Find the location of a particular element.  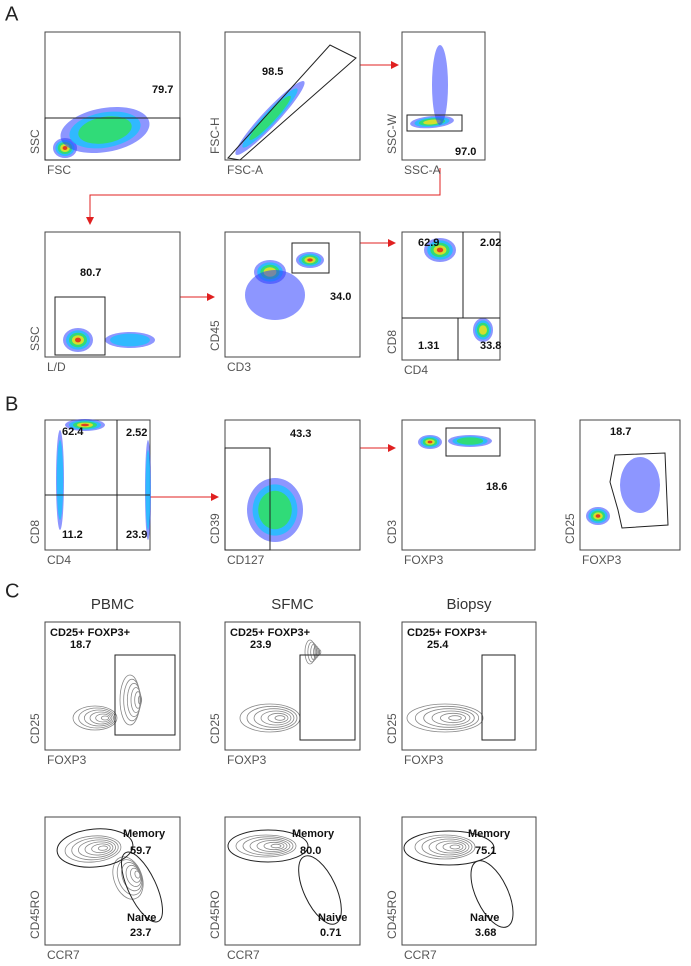

panel-label: A is located at coordinates (12, 14).